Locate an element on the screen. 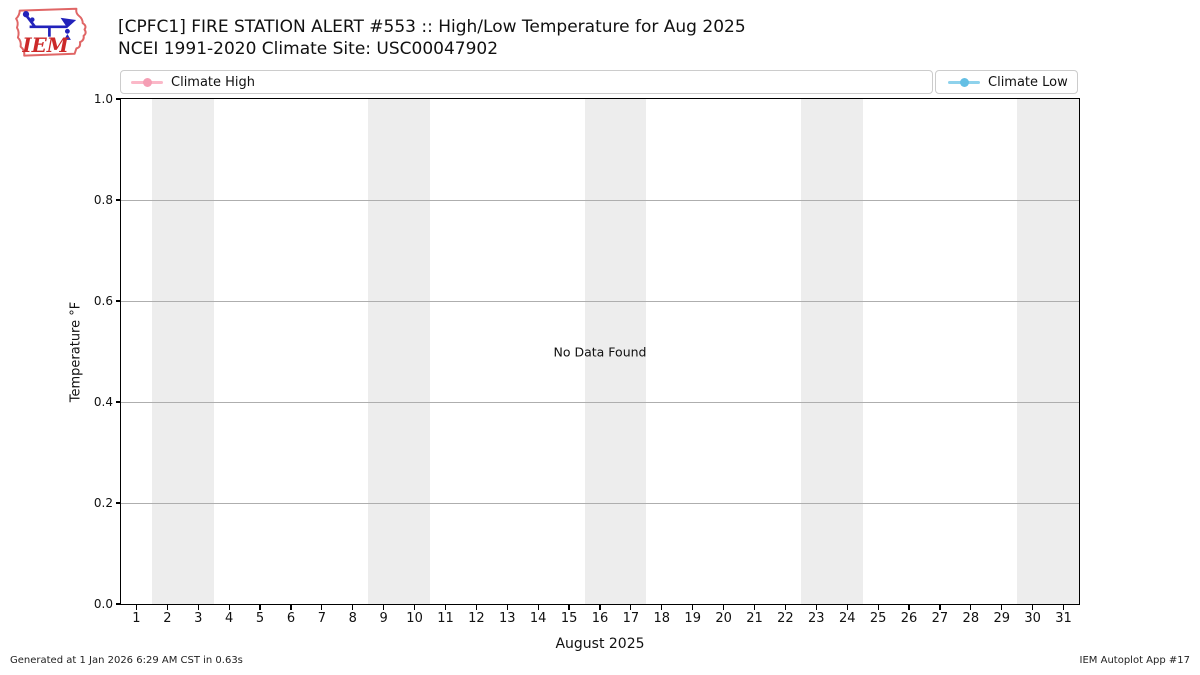 The image size is (1200, 675). climate-high-marker-icon is located at coordinates (147, 82).